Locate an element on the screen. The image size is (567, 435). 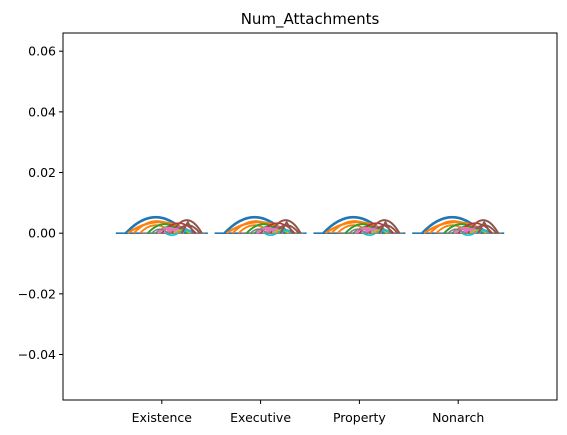
x-tick-label: Executive is located at coordinates (260, 417).